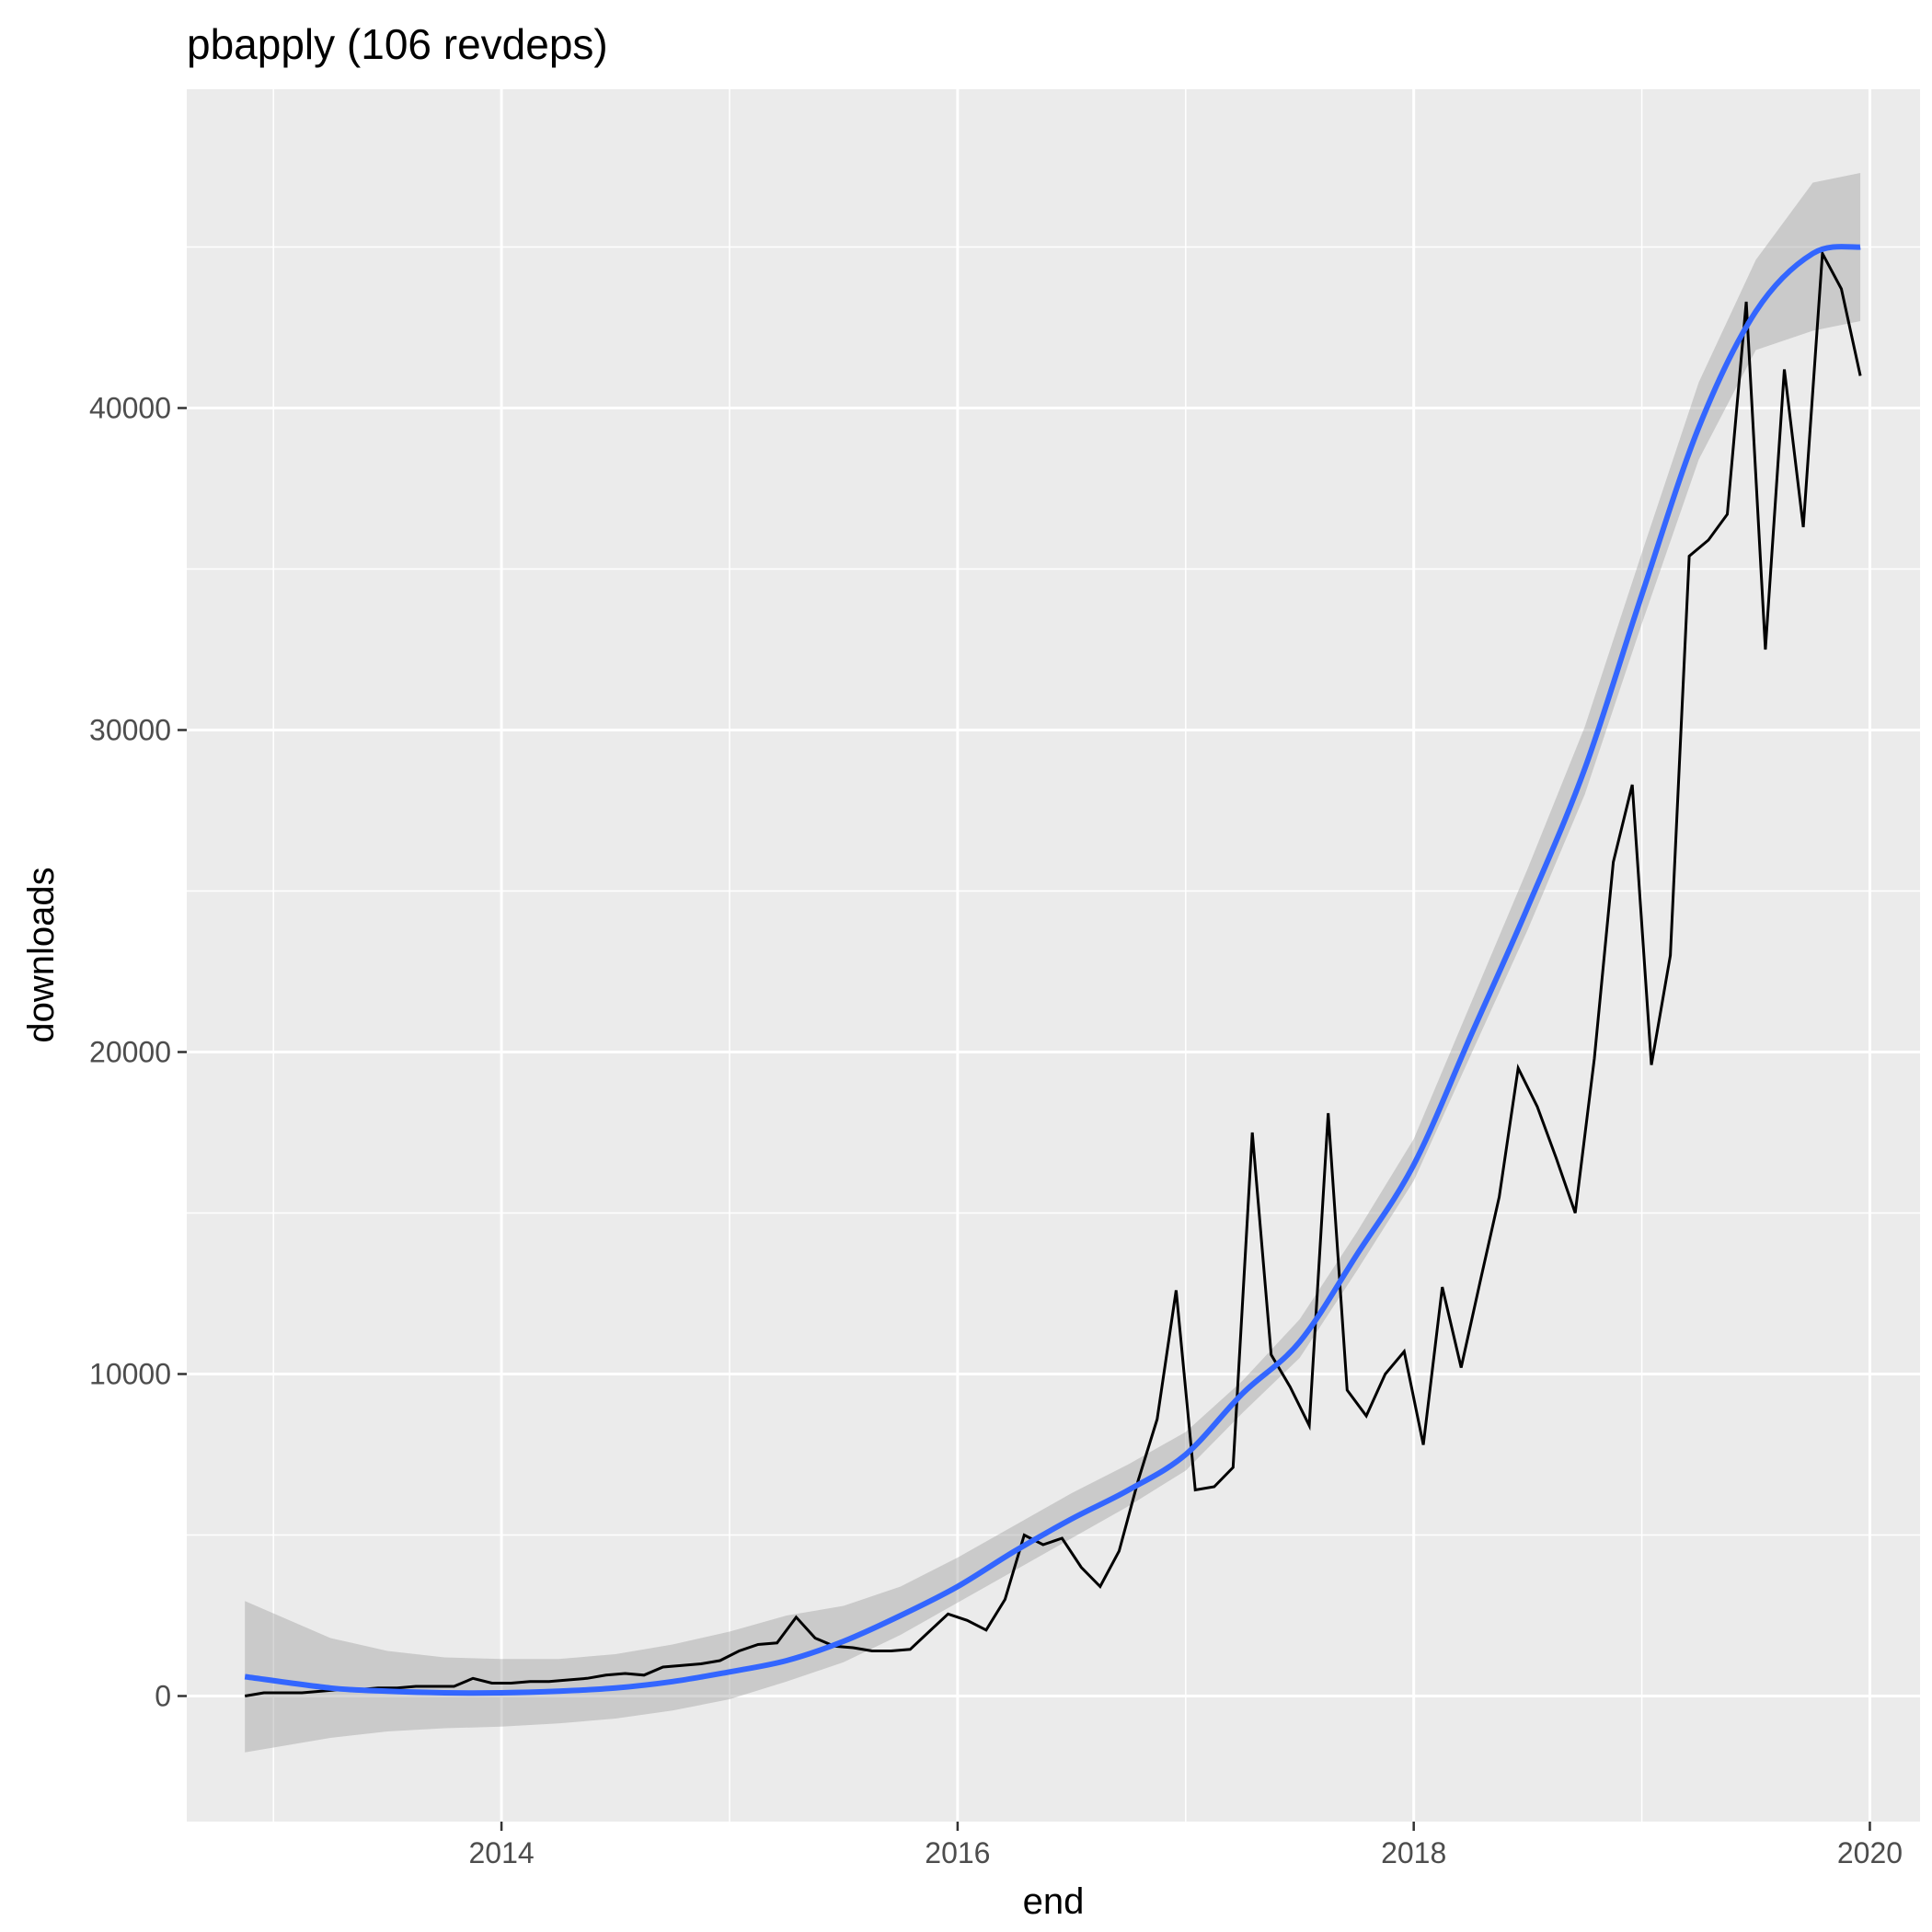 The image size is (1932, 1932). I want to click on y-axis-title: downloads, so click(41, 954).